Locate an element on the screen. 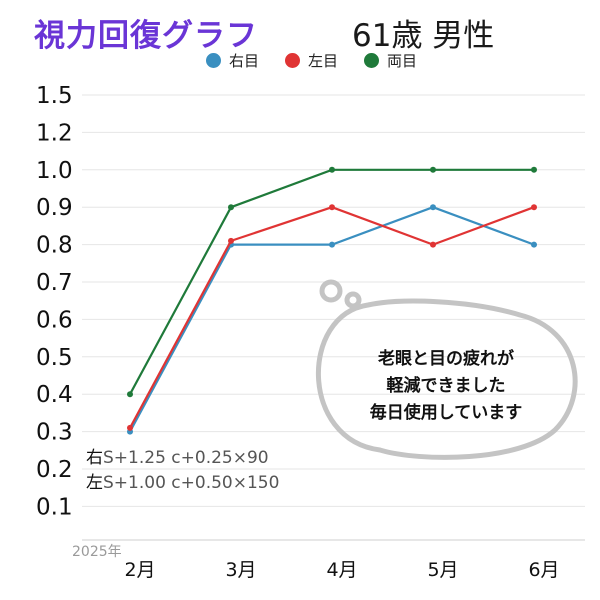  x-axis-ticks: 2月 3月 4月 5月 6月 is located at coordinates (341, 570).